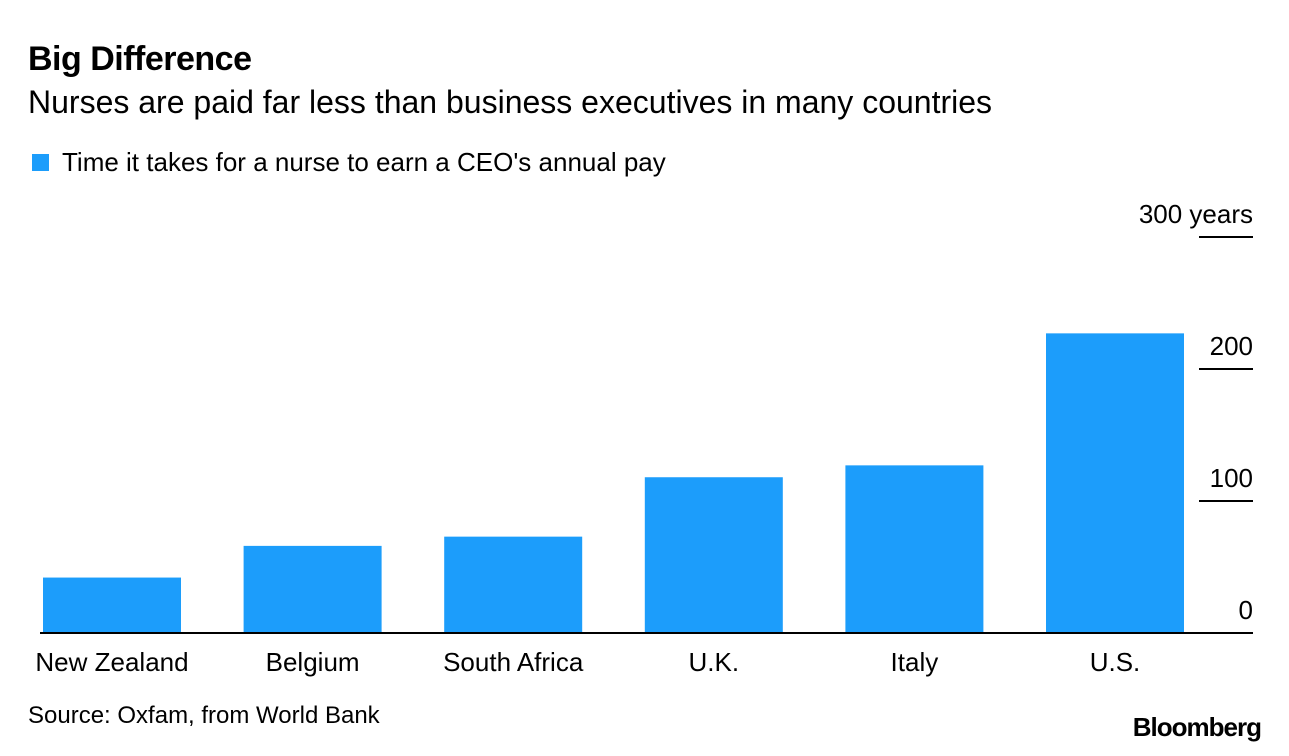 This screenshot has width=1289, height=756. What do you see at coordinates (313, 662) in the screenshot?
I see `x-tick-label-belgium: Belgium` at bounding box center [313, 662].